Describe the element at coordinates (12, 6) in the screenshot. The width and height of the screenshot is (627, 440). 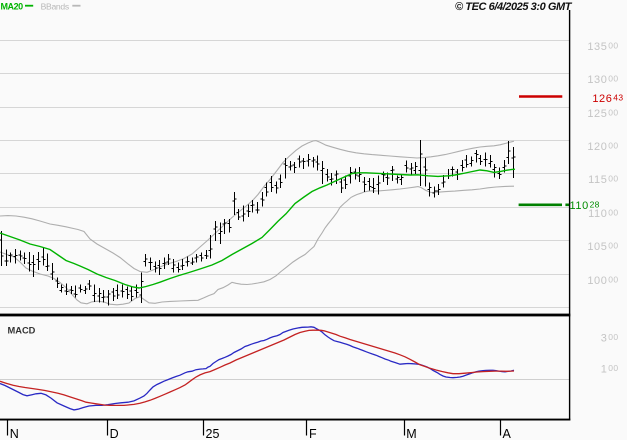
I see `svg-text: MA20` at that location.